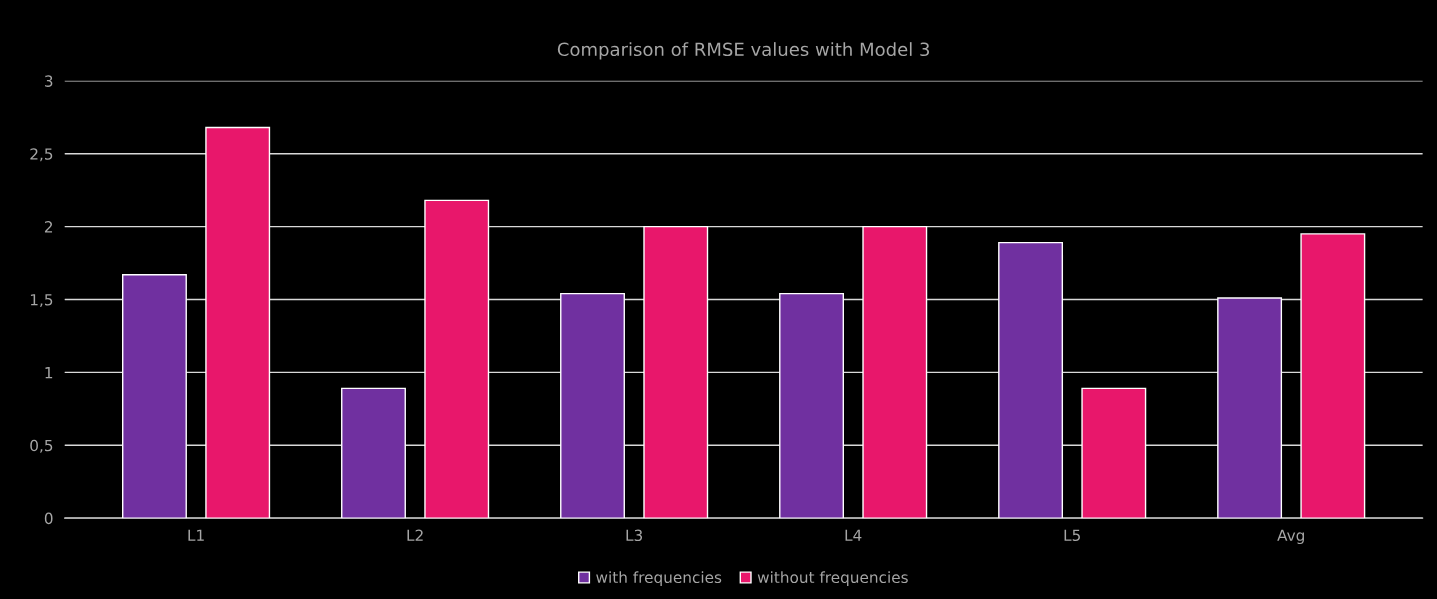 This screenshot has height=599, width=1437. I want to click on y-tick-label: 0, so click(48, 518).